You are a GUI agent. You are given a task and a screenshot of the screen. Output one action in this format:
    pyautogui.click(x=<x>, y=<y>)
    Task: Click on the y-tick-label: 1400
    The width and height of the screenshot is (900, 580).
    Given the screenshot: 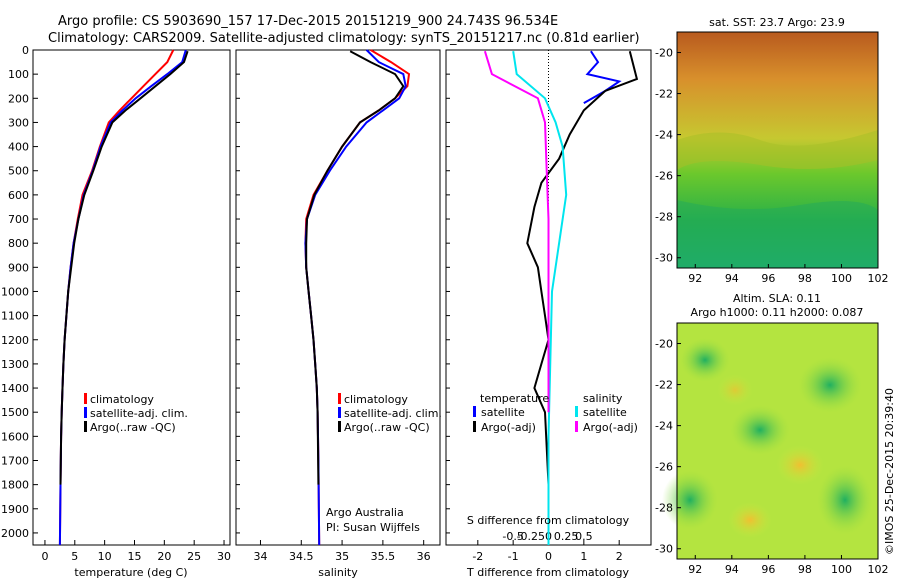 What is the action you would take?
    pyautogui.click(x=15, y=388)
    